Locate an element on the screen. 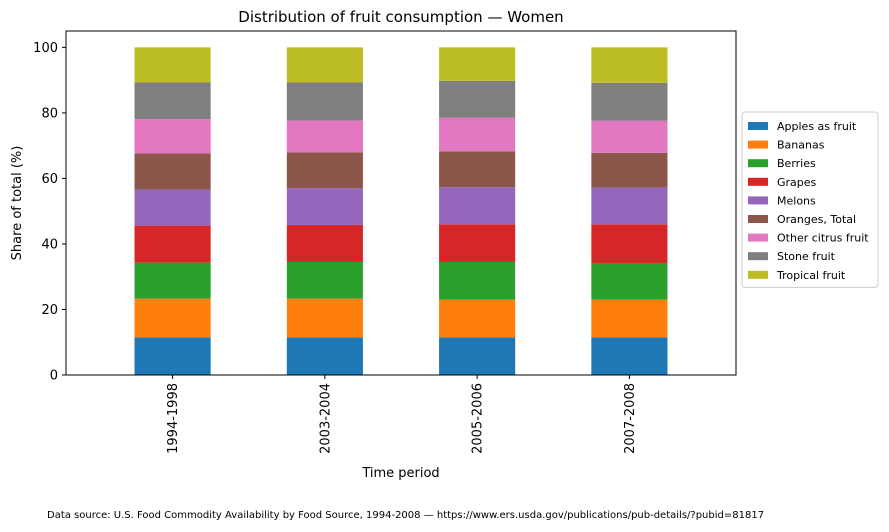 The height and width of the screenshot is (532, 889). x-tick-label-0: 1994-1998 is located at coordinates (173, 418).